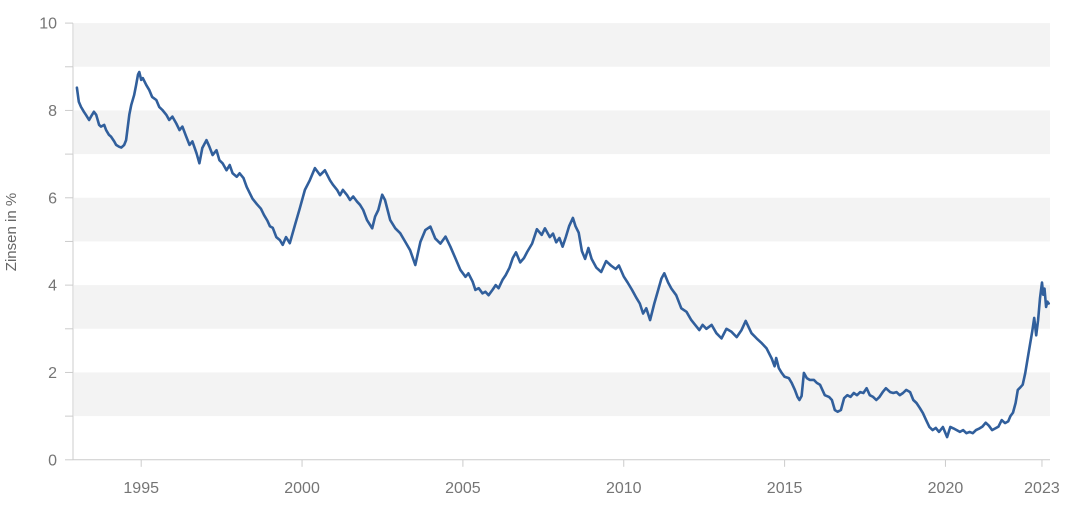  I want to click on y-tick-label: 2, so click(52, 373).